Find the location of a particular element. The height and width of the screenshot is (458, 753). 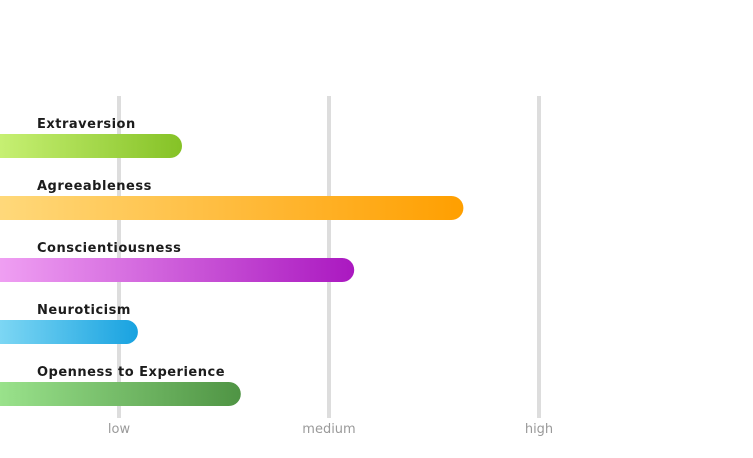

tick-layer: low medium high is located at coordinates (330, 429).